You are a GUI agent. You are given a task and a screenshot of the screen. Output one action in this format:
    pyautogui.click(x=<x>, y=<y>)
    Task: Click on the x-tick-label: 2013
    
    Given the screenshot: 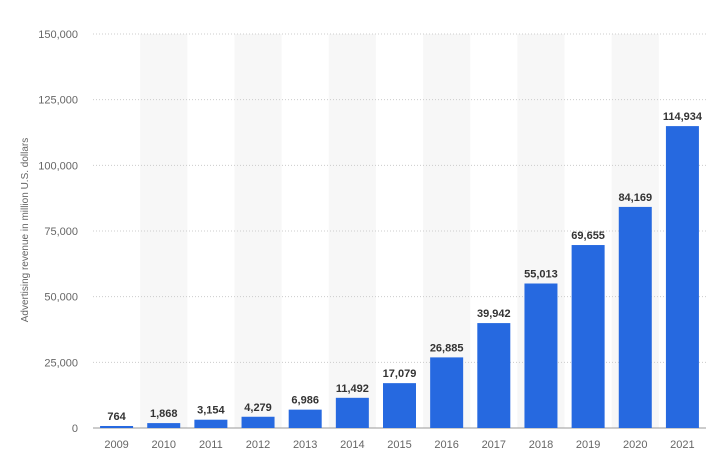 What is the action you would take?
    pyautogui.click(x=305, y=445)
    